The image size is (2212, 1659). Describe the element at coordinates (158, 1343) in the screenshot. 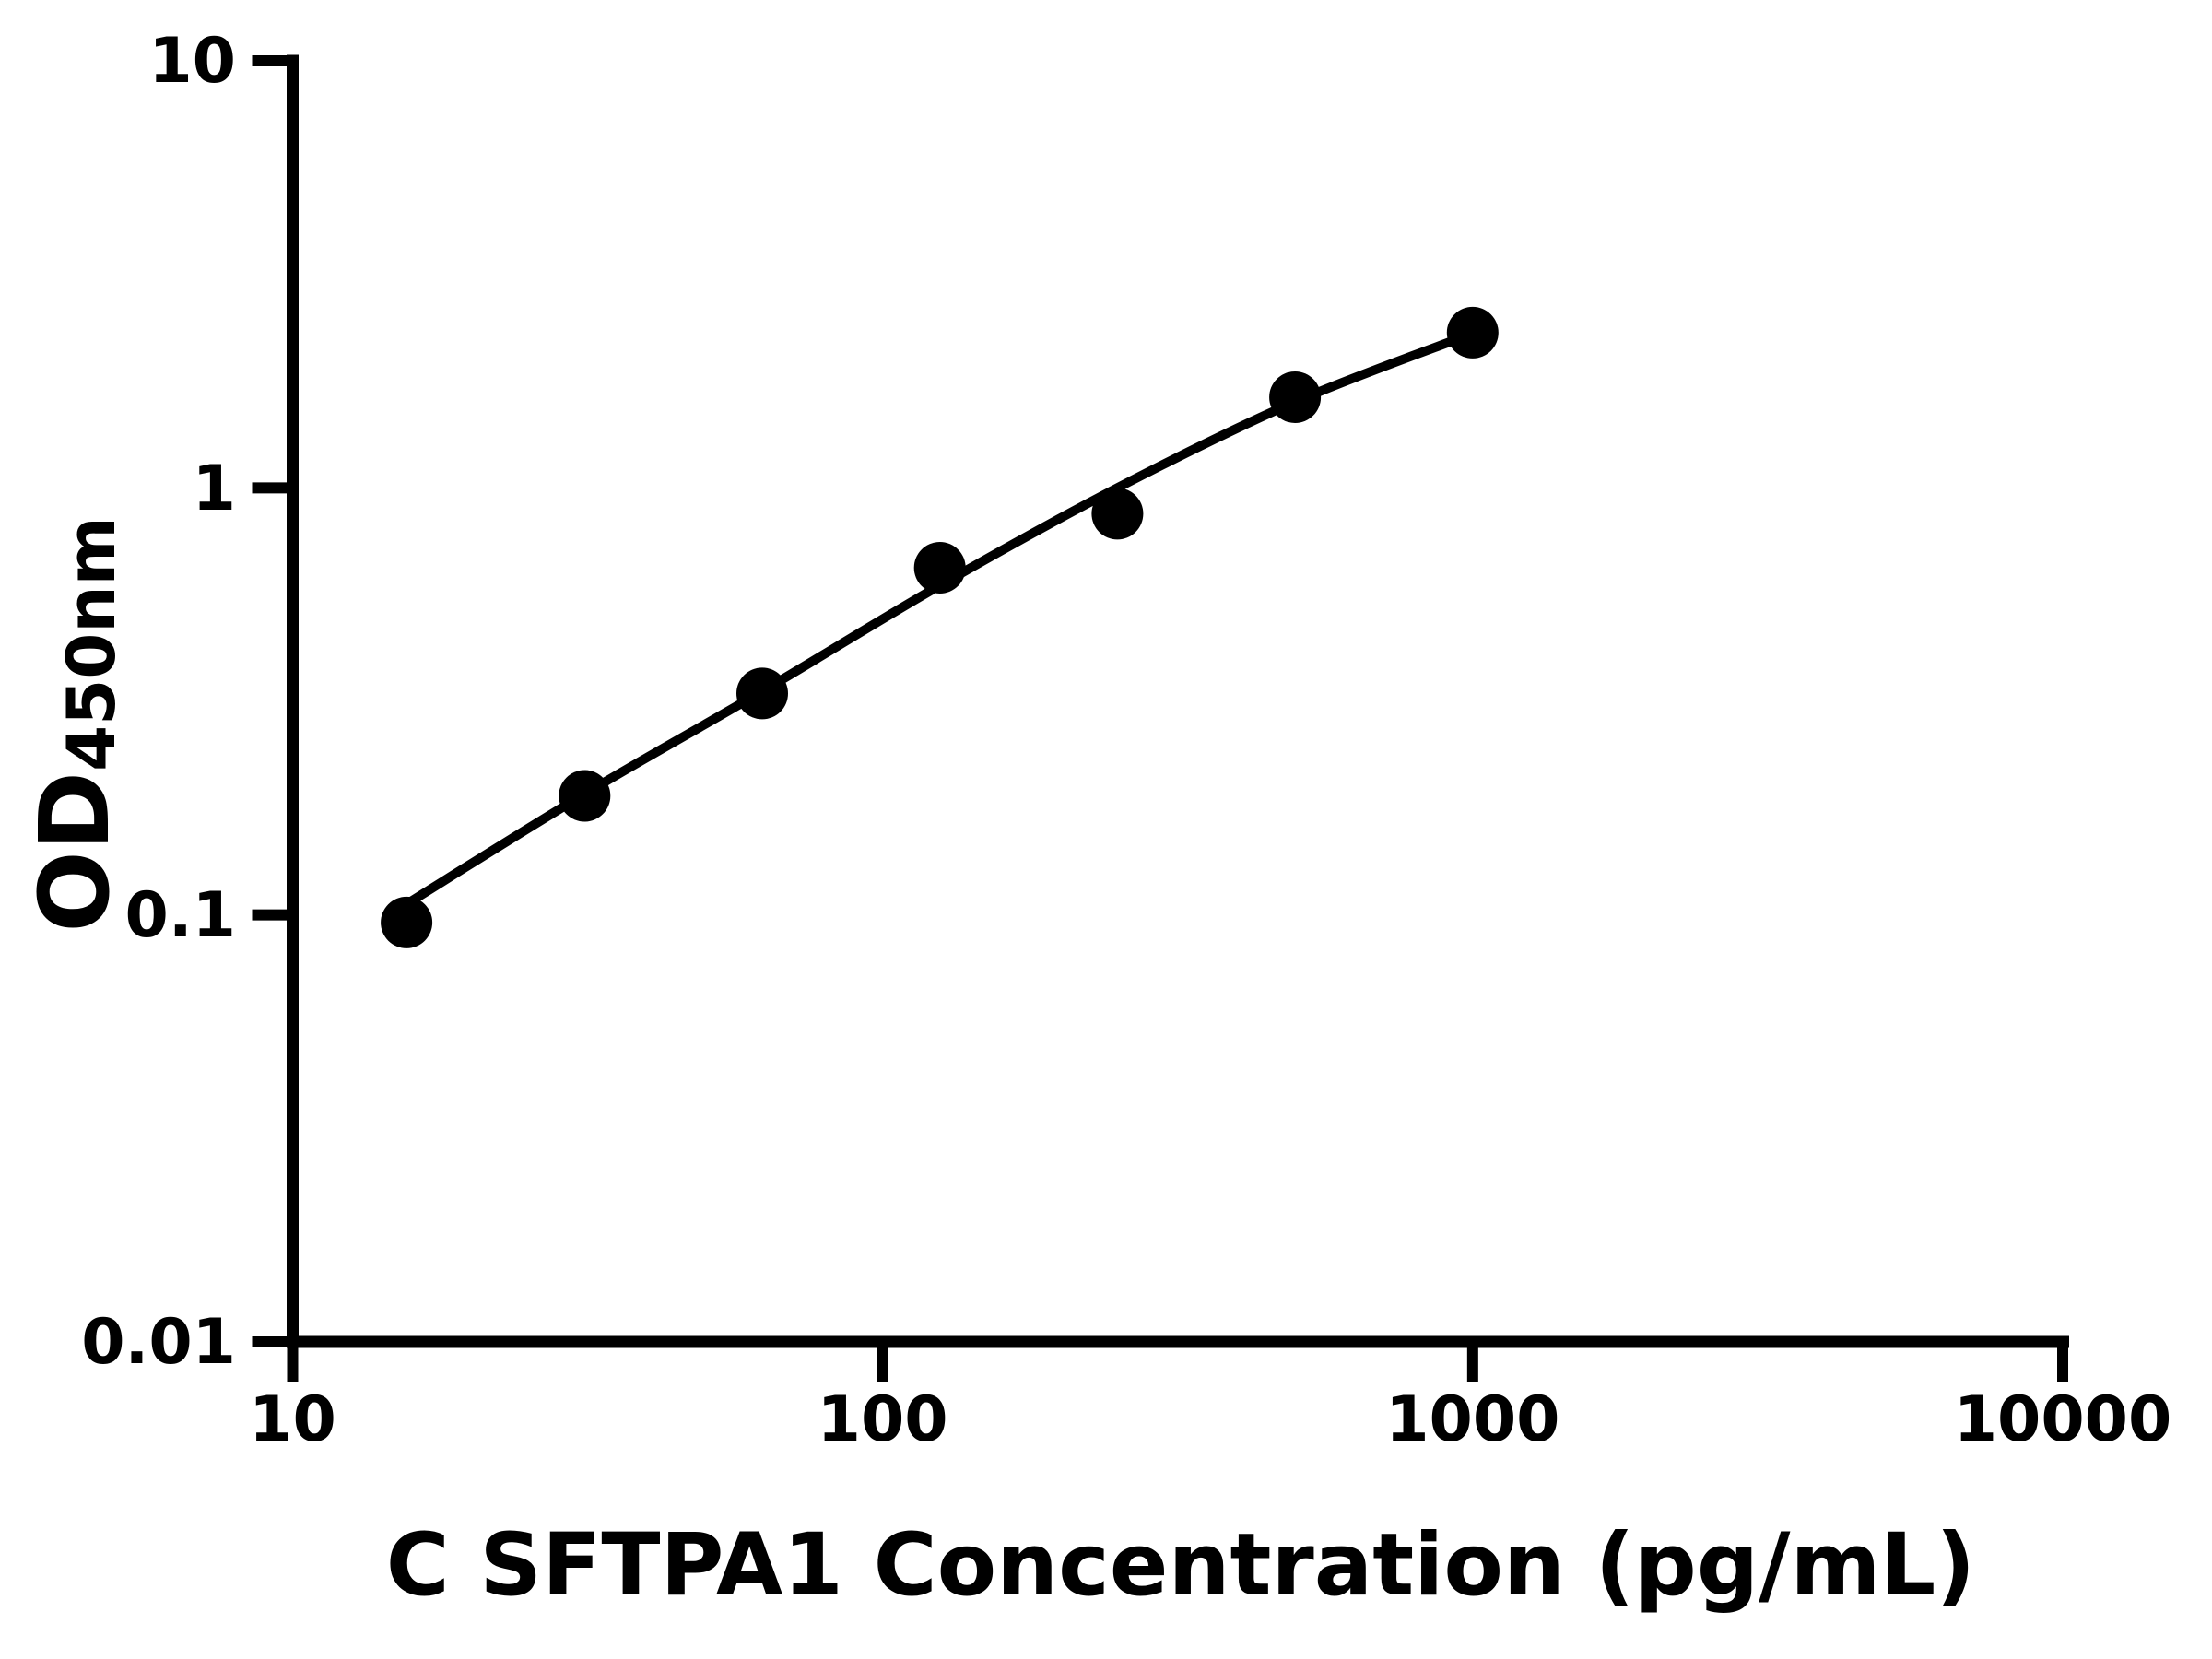

I see `y-tick-label-0.01: 0.01` at that location.